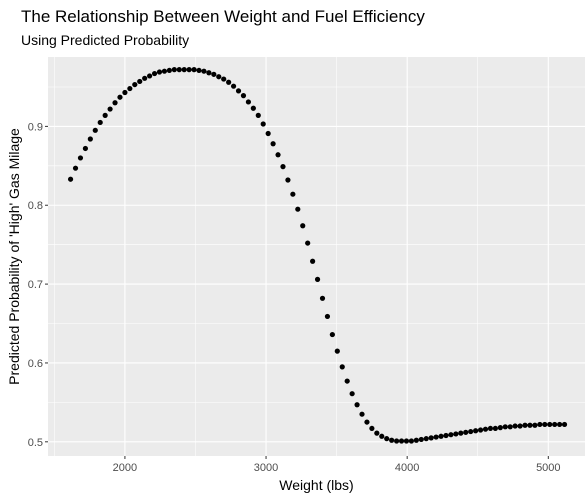 This screenshot has height=500, width=588. What do you see at coordinates (35, 206) in the screenshot?
I see `y-tick-label: 0.8` at bounding box center [35, 206].